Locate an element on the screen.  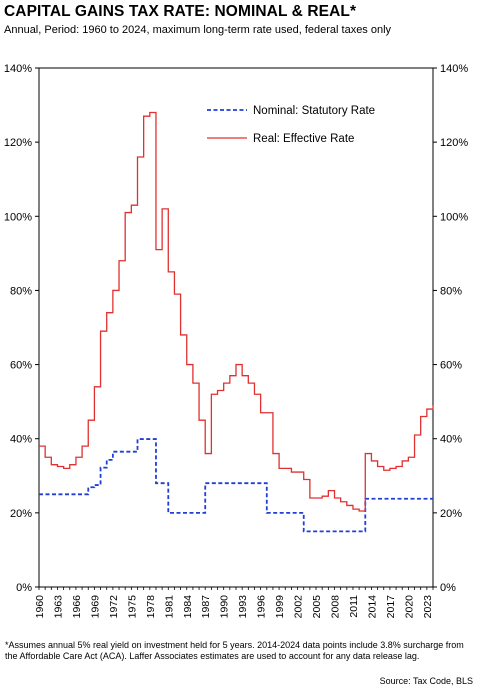
x-tick-label: 1972 is located at coordinates (114, 607).